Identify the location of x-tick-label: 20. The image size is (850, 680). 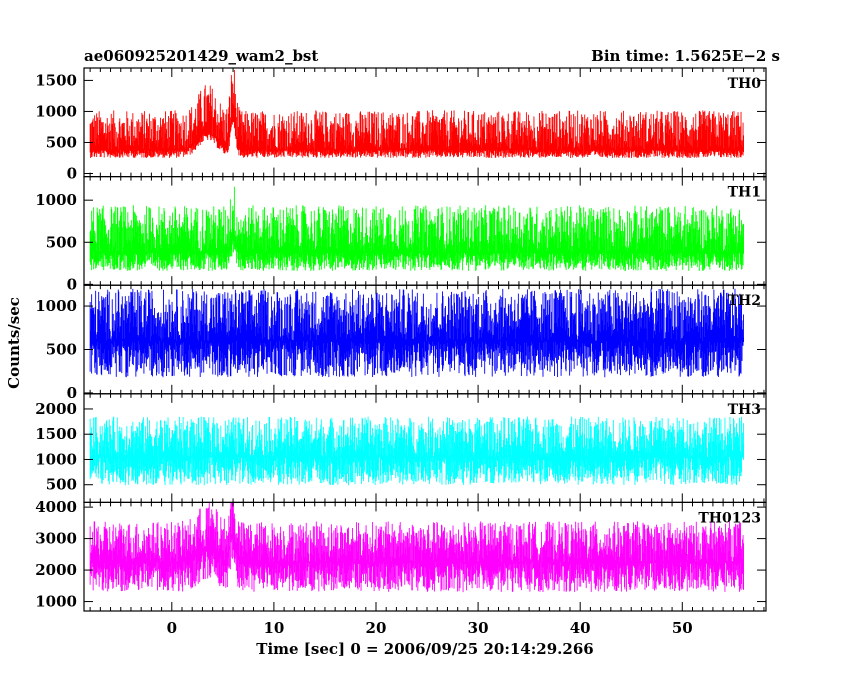
(376, 628).